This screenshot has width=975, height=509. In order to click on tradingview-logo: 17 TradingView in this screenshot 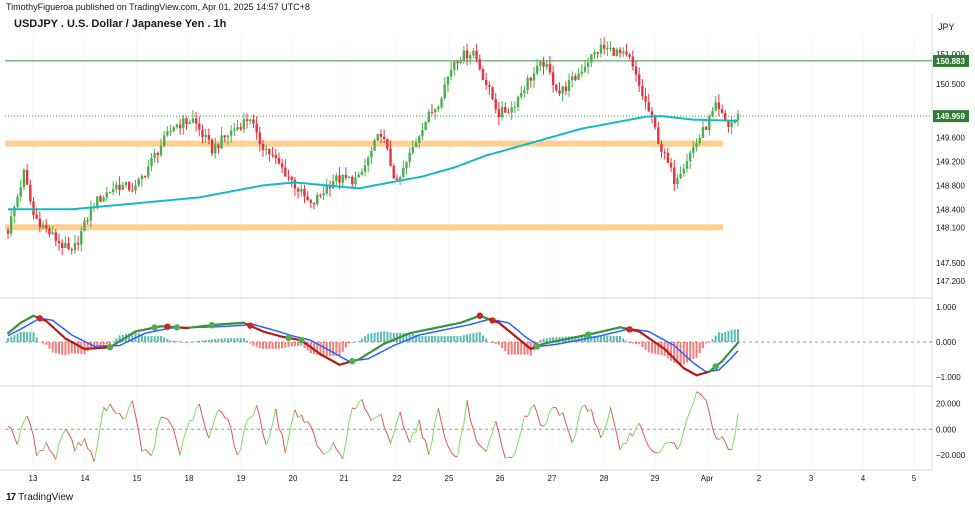, I will do `click(39, 497)`.